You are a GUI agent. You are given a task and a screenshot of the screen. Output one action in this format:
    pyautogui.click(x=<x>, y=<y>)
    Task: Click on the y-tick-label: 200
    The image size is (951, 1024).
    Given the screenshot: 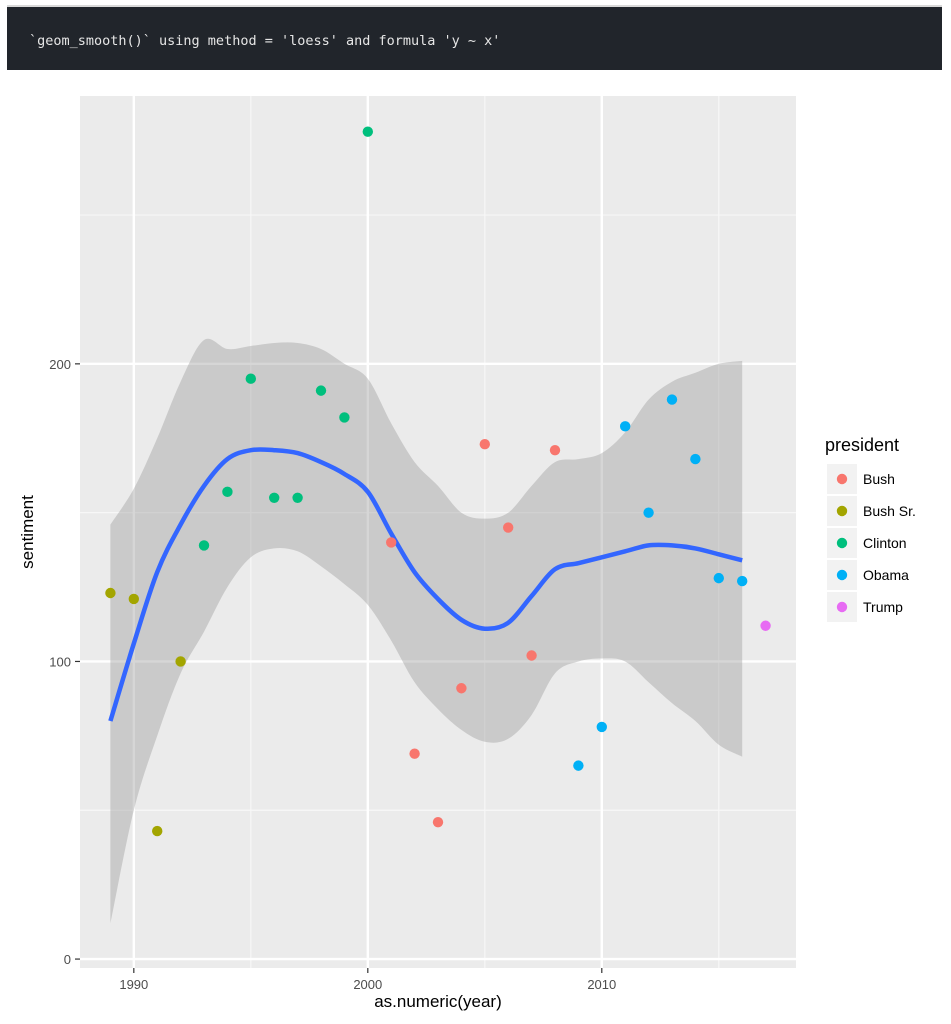 What is the action you would take?
    pyautogui.click(x=60, y=364)
    